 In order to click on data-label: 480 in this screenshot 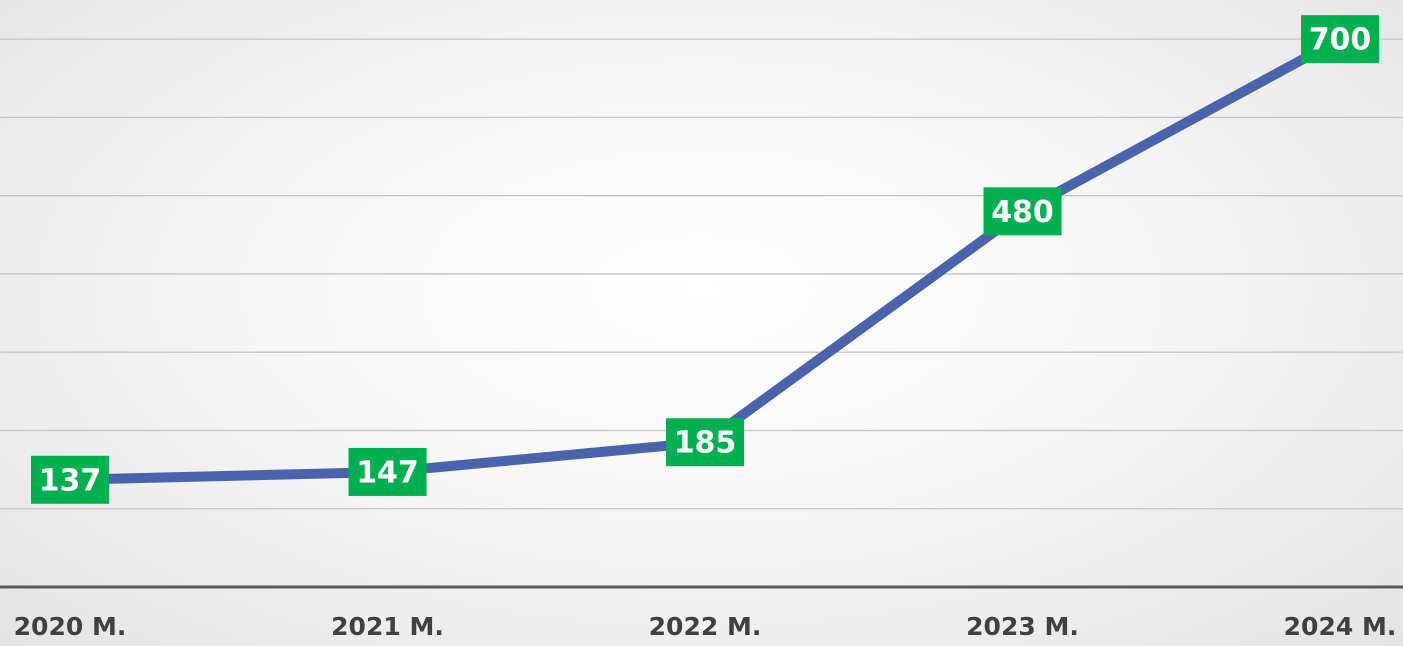, I will do `click(1022, 212)`.